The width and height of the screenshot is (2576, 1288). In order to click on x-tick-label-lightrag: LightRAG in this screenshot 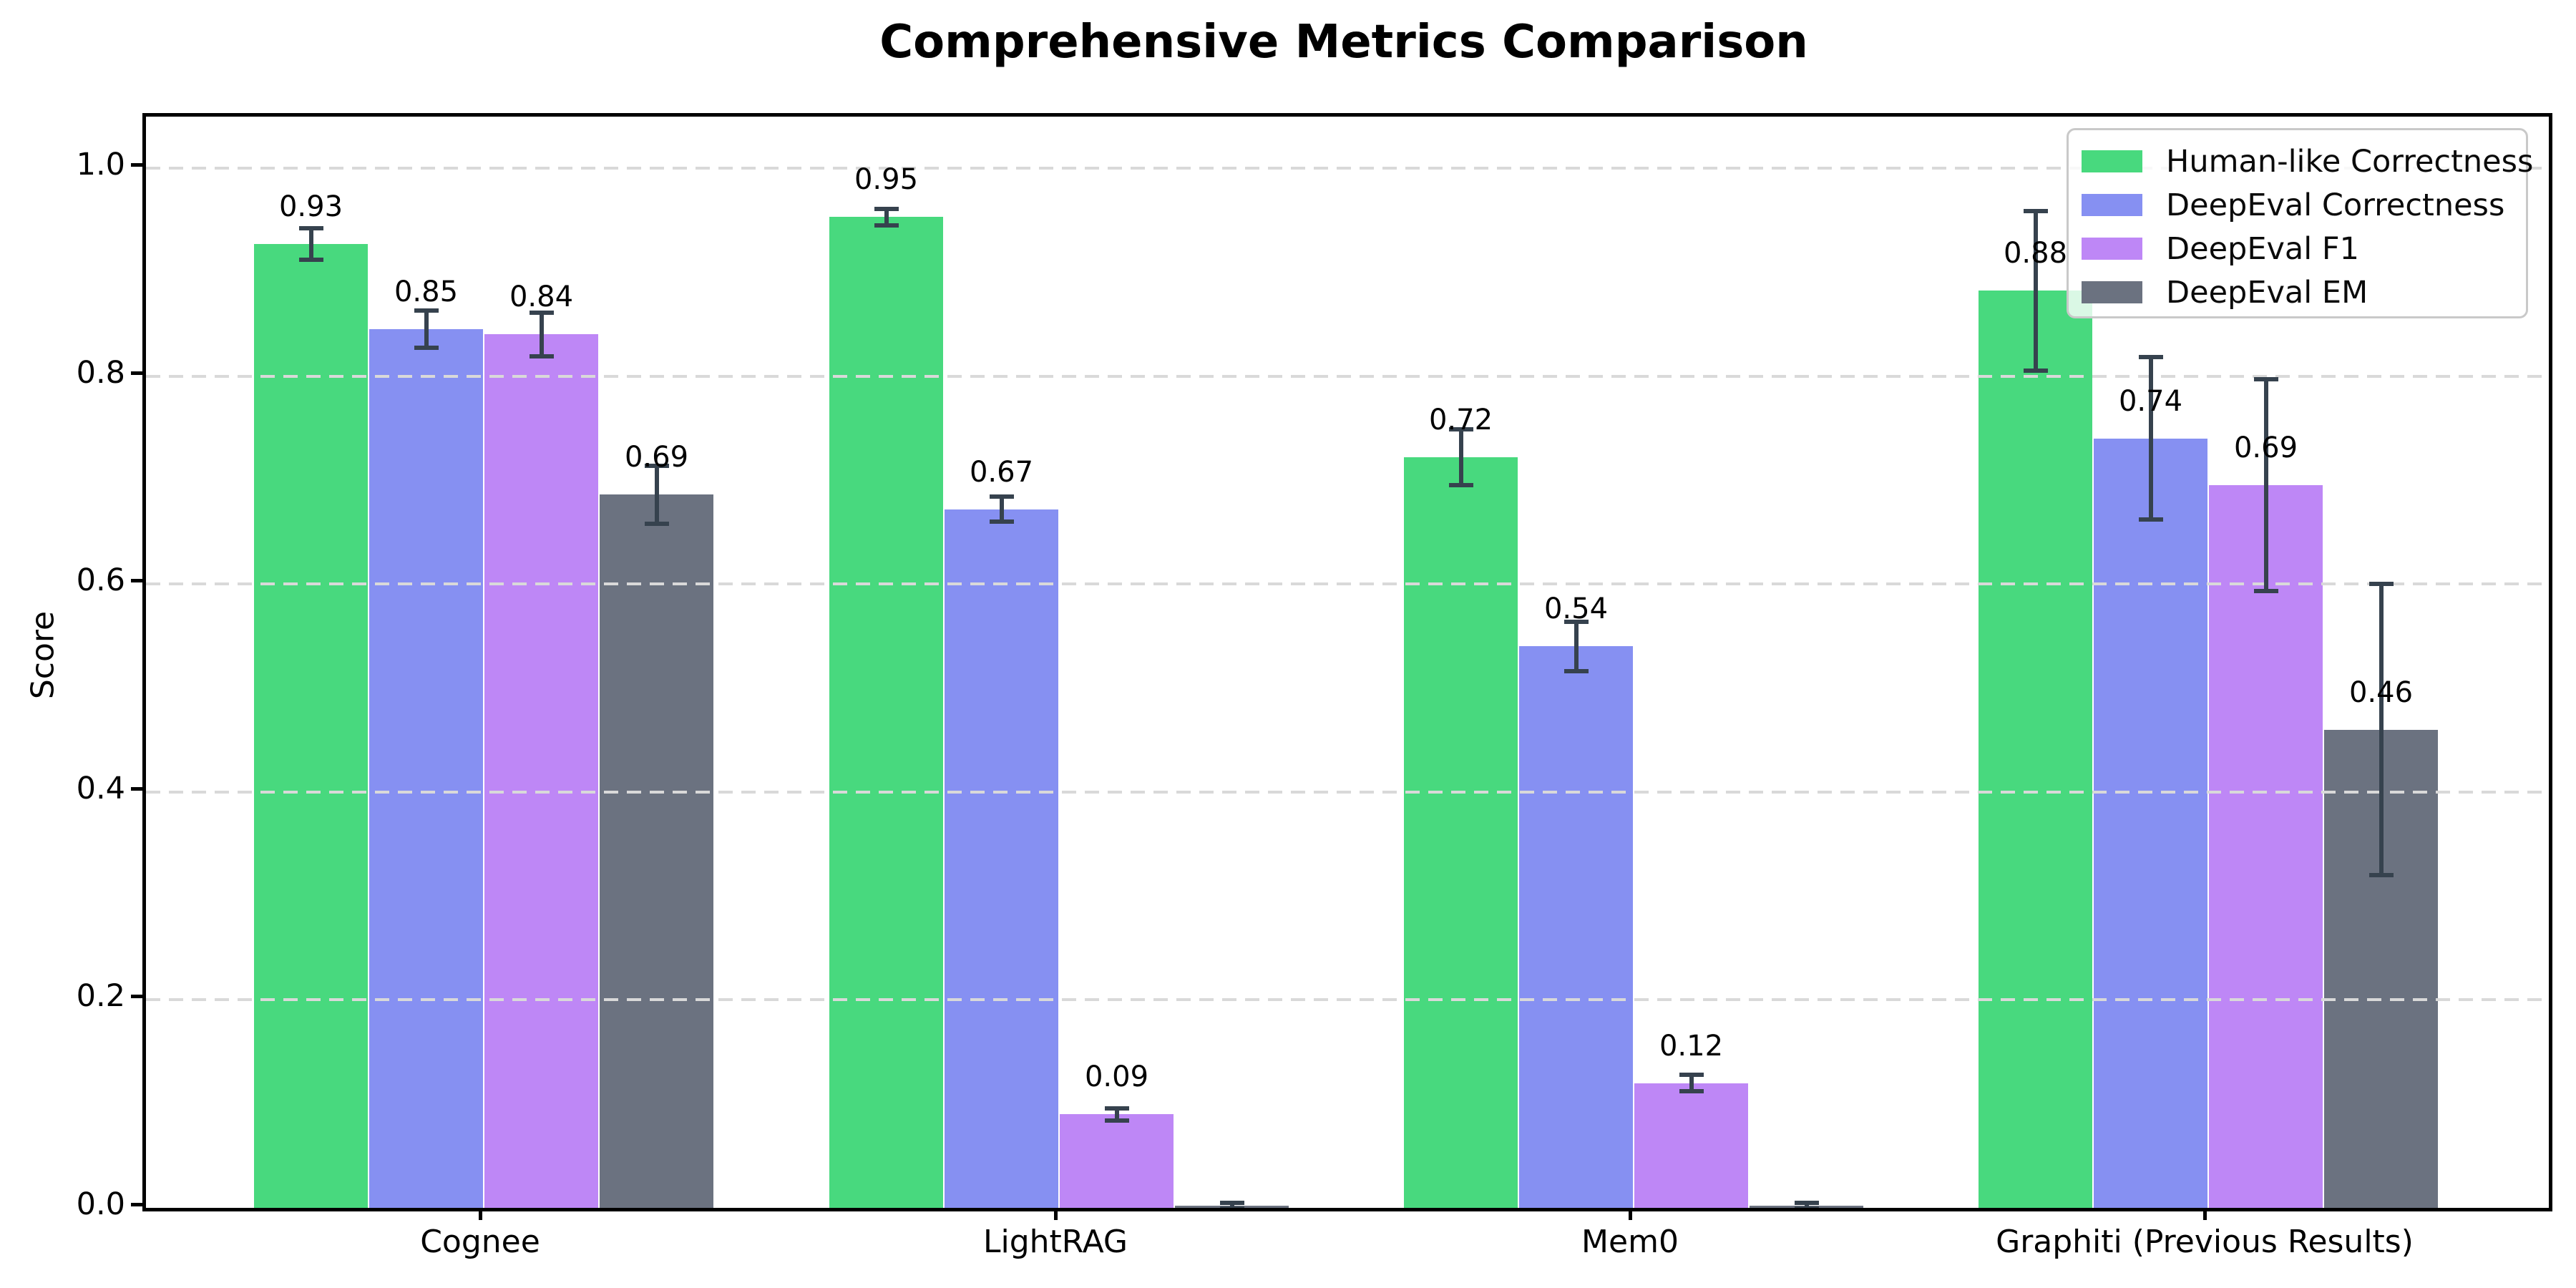, I will do `click(1055, 1242)`.